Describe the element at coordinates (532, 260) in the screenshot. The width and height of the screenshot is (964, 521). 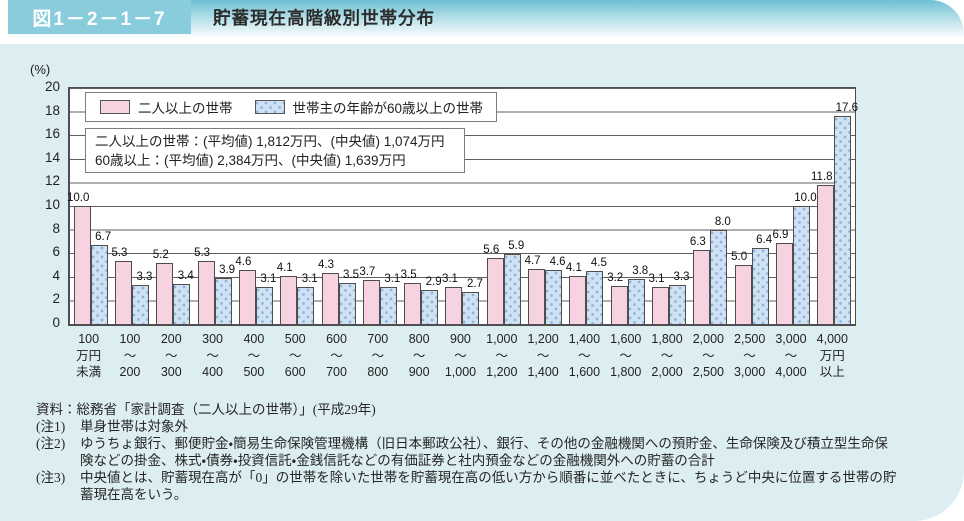
I see `bar-value-label: 4.7` at that location.